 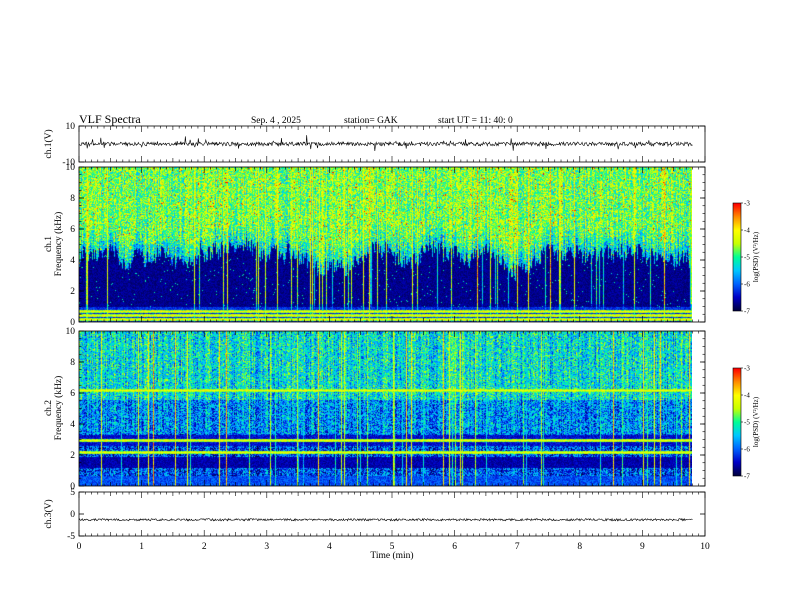 I want to click on date-label: Sep. 4 , 2025, so click(x=276, y=121).